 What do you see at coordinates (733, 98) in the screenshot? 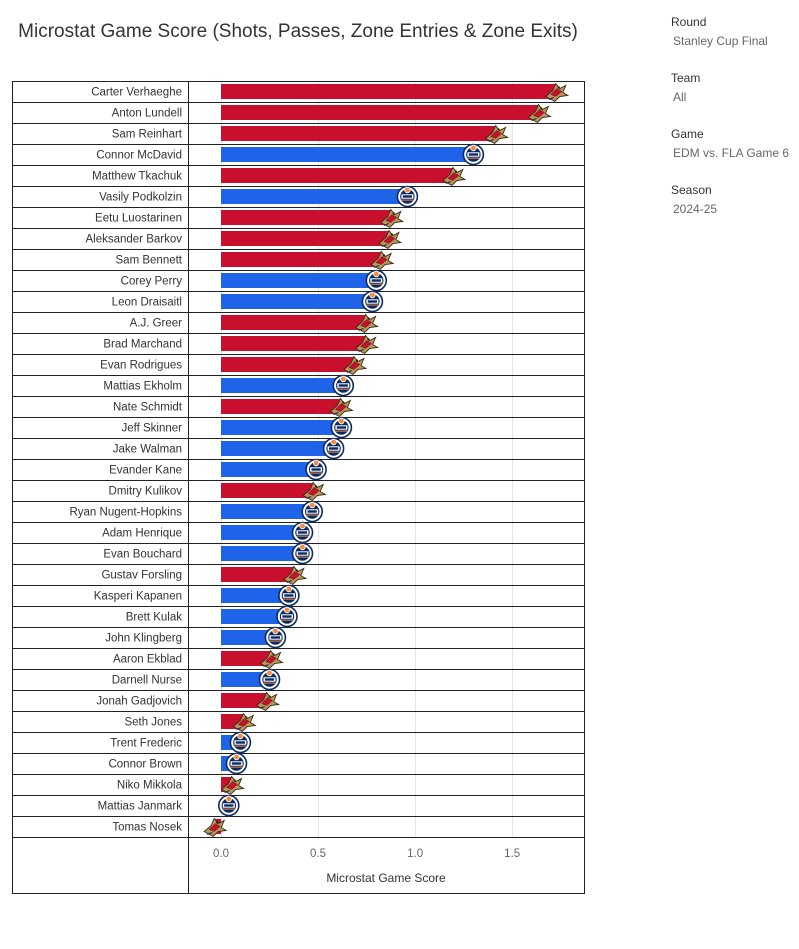
I see `filter-team: Team All` at bounding box center [733, 98].